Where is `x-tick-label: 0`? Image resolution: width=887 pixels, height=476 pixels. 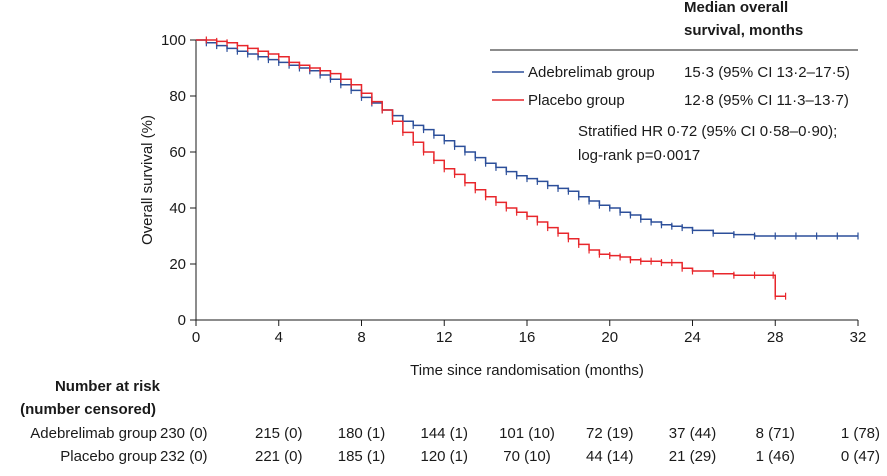 x-tick-label: 0 is located at coordinates (196, 337).